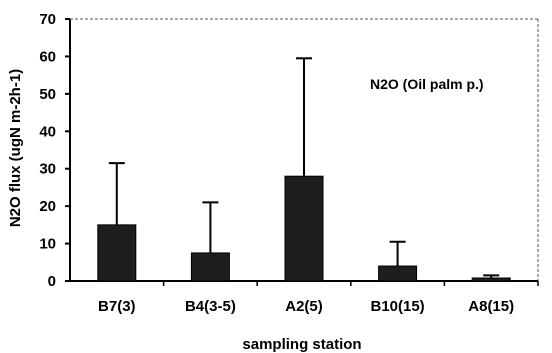 Image resolution: width=552 pixels, height=353 pixels. Describe the element at coordinates (304, 306) in the screenshot. I see `x-tick-label: A2(5)` at that location.